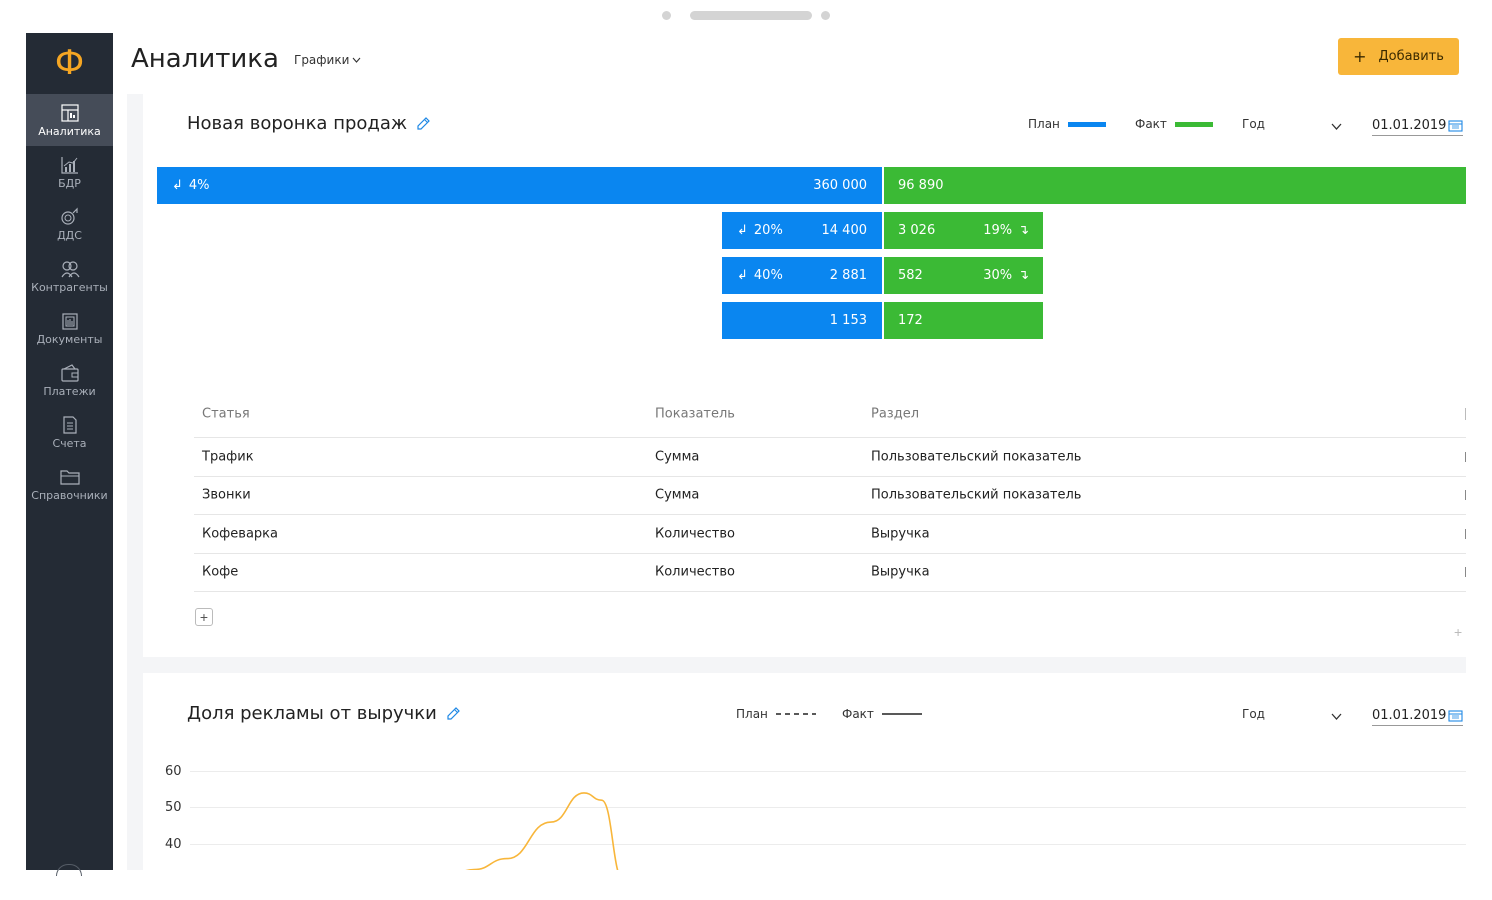 The image size is (1492, 900). Describe the element at coordinates (901, 714) in the screenshot. I see `legend-fact-solid-swatch` at that location.